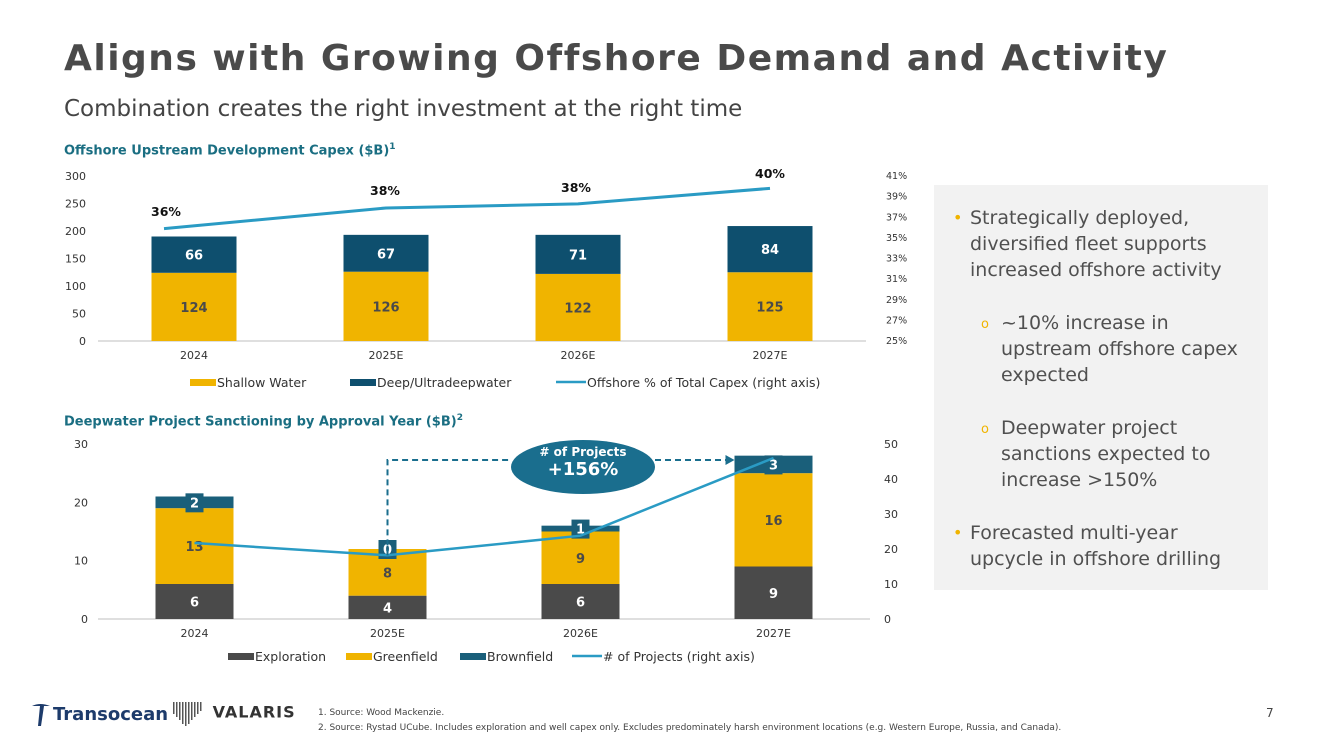  I want to click on bullet-line: increased offshore activity, so click(1096, 270).